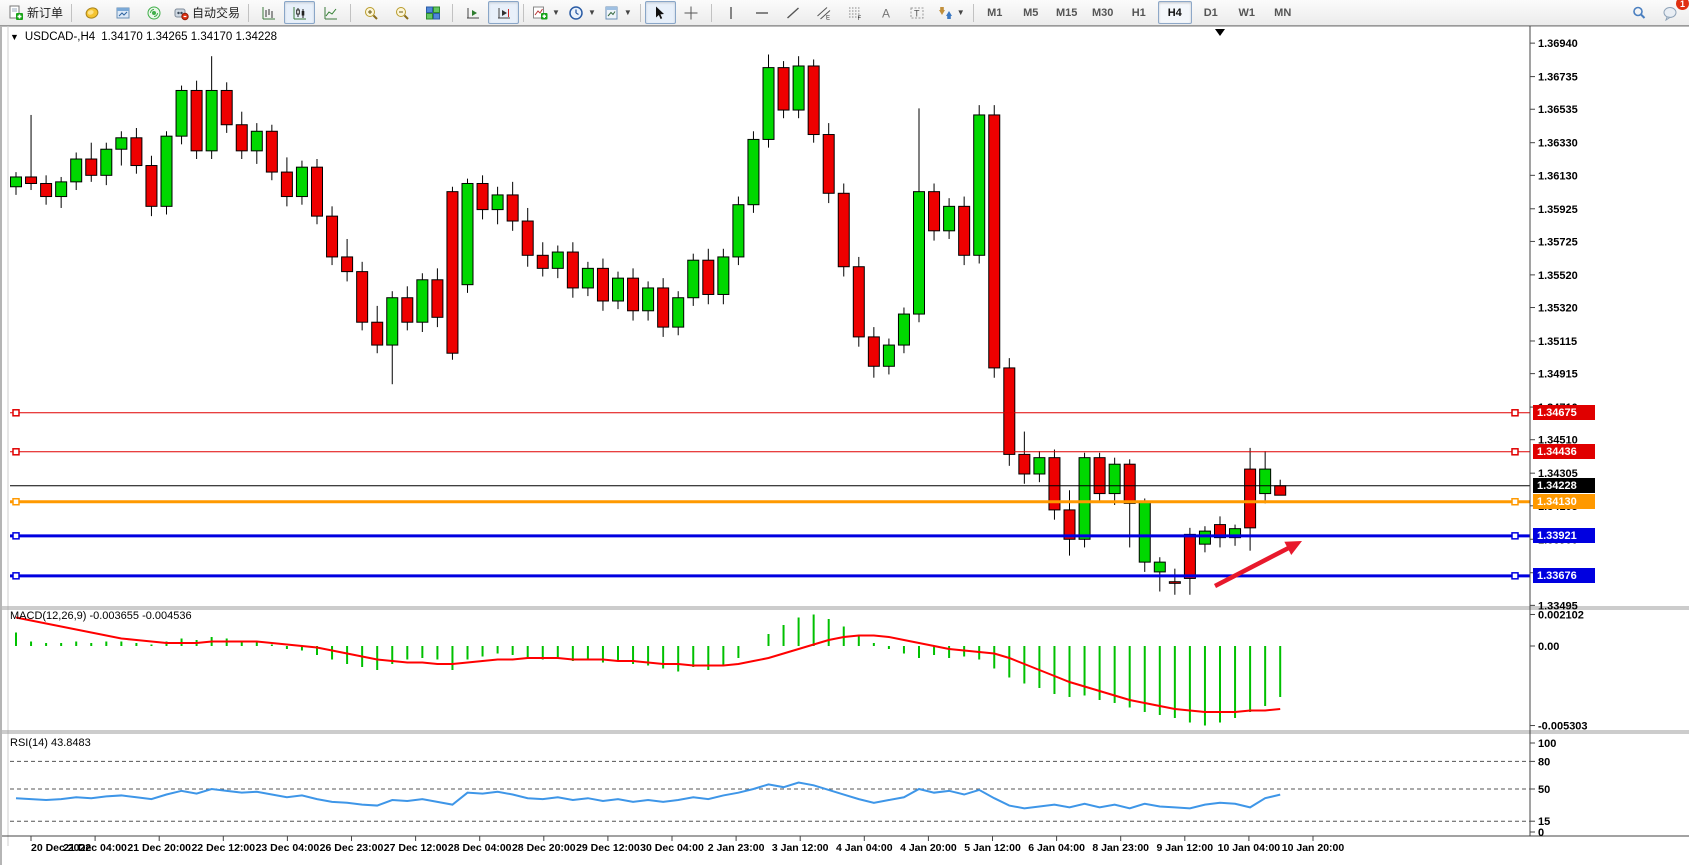 This screenshot has height=865, width=1689. What do you see at coordinates (1220, 32) in the screenshot?
I see `chart-shift-marker` at bounding box center [1220, 32].